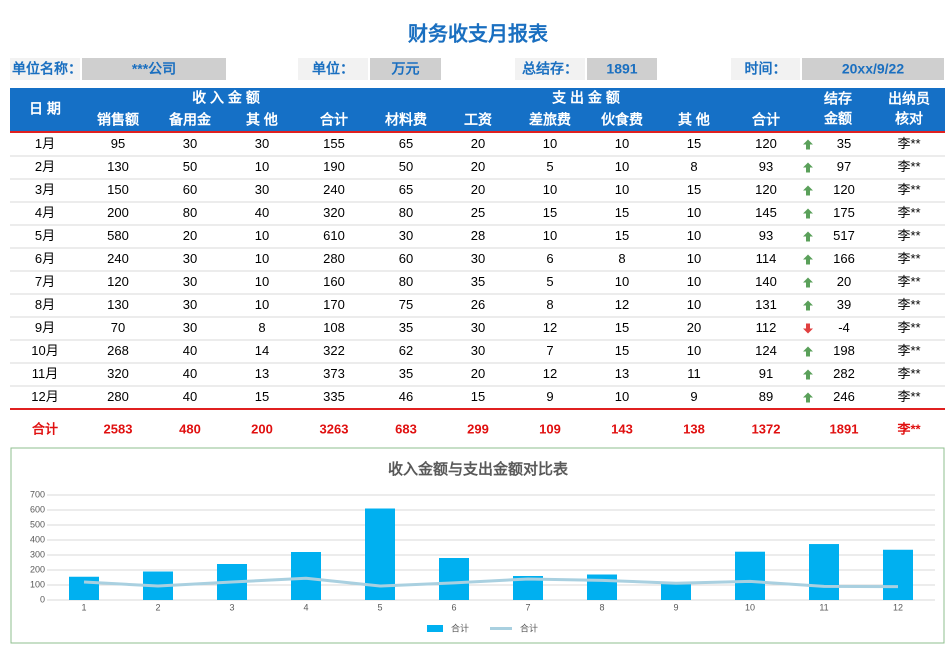 The width and height of the screenshot is (946, 654). Describe the element at coordinates (549, 281) in the screenshot. I see `cell: 5` at that location.